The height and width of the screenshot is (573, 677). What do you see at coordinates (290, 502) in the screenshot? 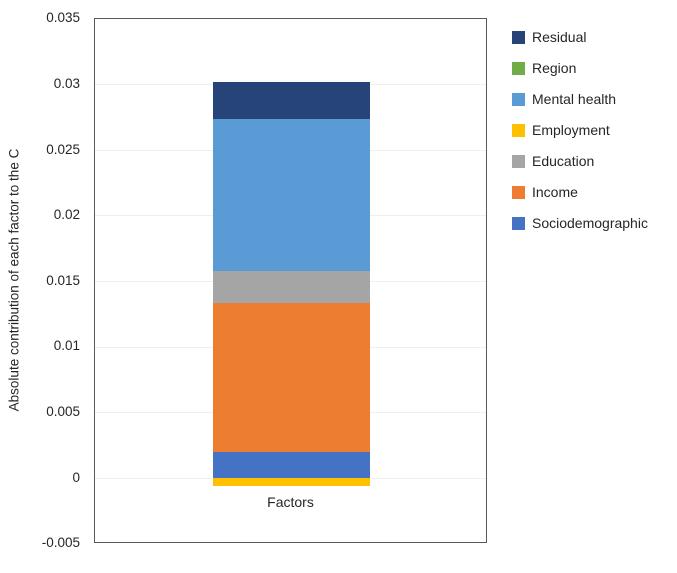
I see `x-category-label: Factors` at bounding box center [290, 502].